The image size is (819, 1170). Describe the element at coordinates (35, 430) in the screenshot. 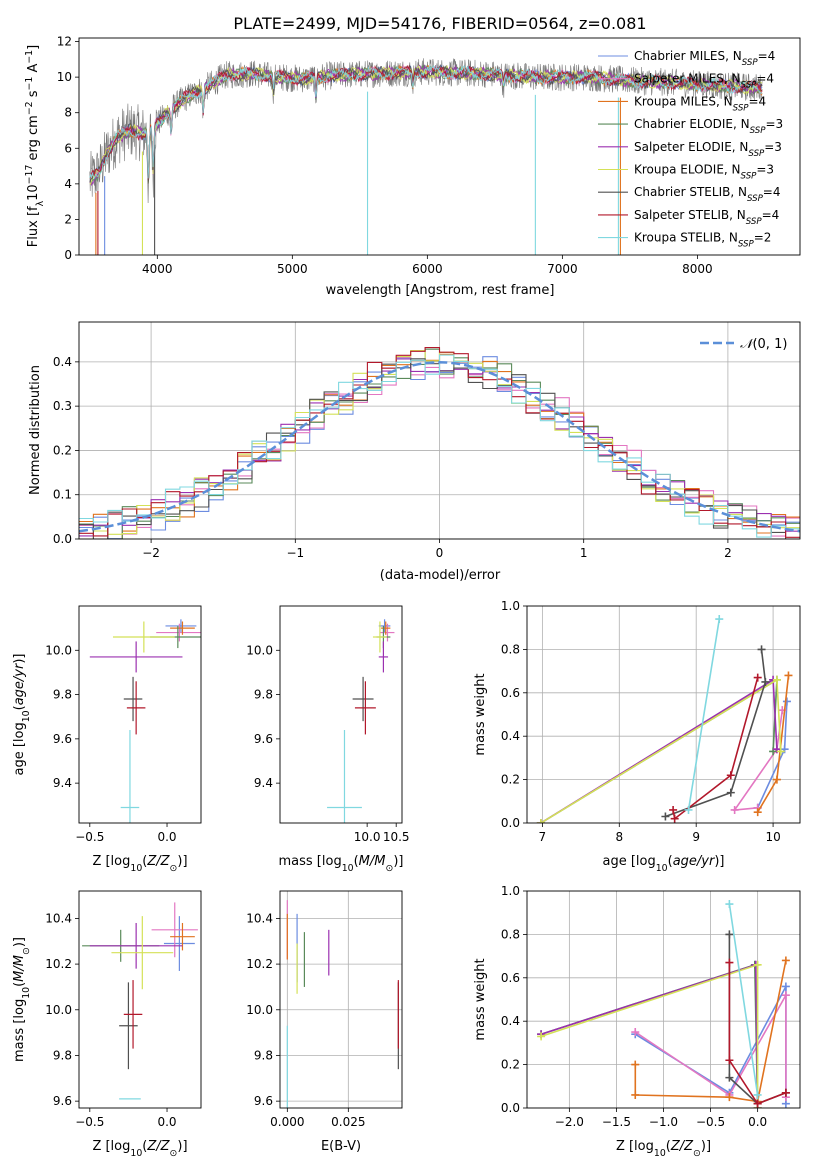

I see `y-axis-label: Normed distribution` at that location.